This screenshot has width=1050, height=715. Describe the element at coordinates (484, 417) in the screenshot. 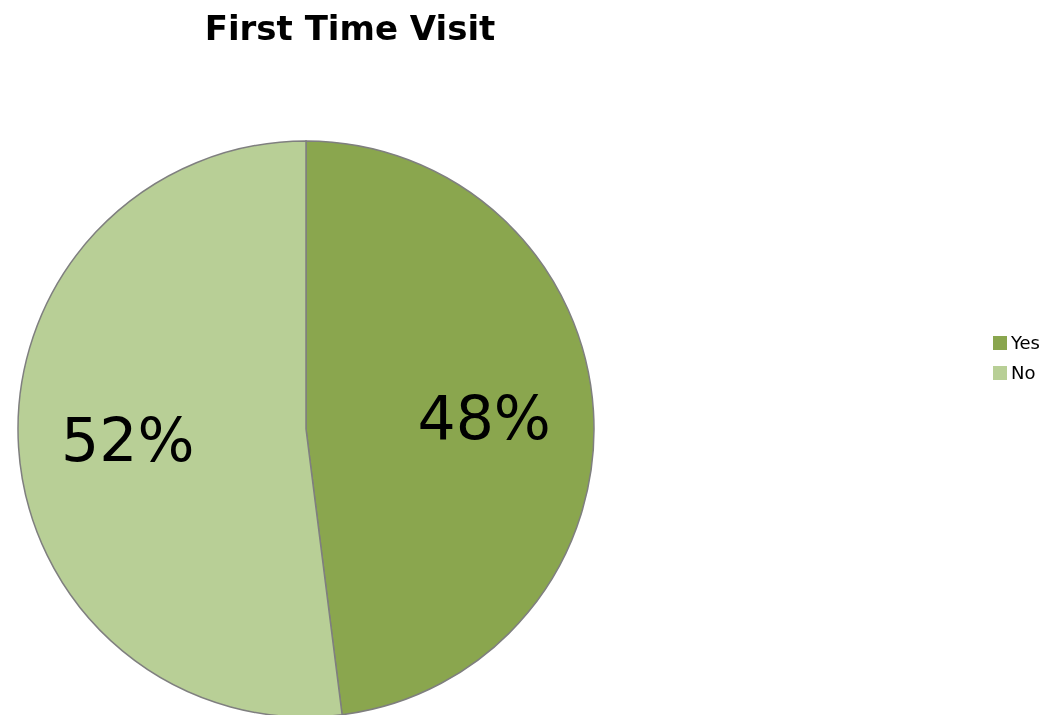

I see `data-label: 48%` at that location.